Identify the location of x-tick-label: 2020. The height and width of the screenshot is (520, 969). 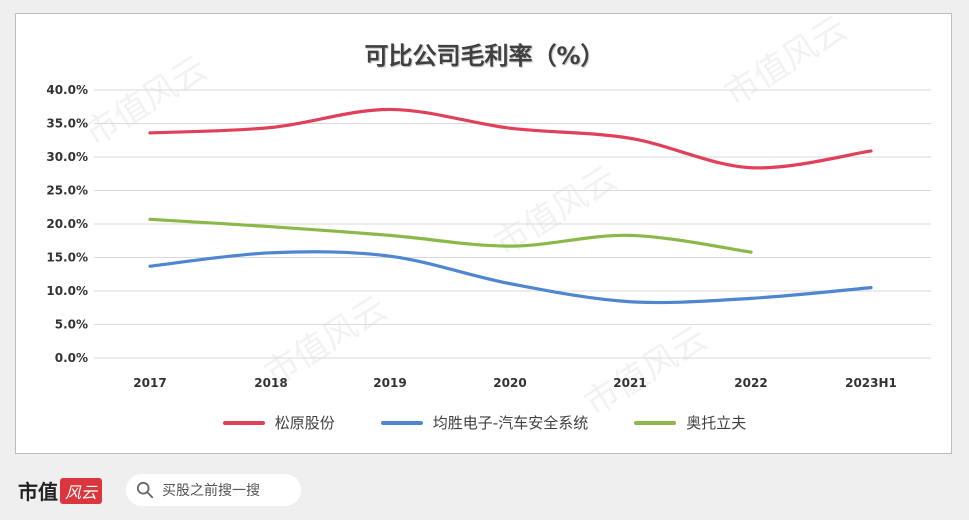
(509, 383).